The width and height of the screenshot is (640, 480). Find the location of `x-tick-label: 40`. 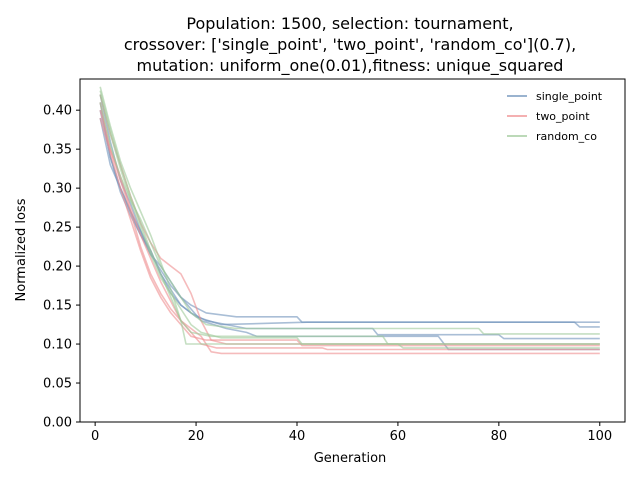

x-tick-label: 40 is located at coordinates (297, 436).